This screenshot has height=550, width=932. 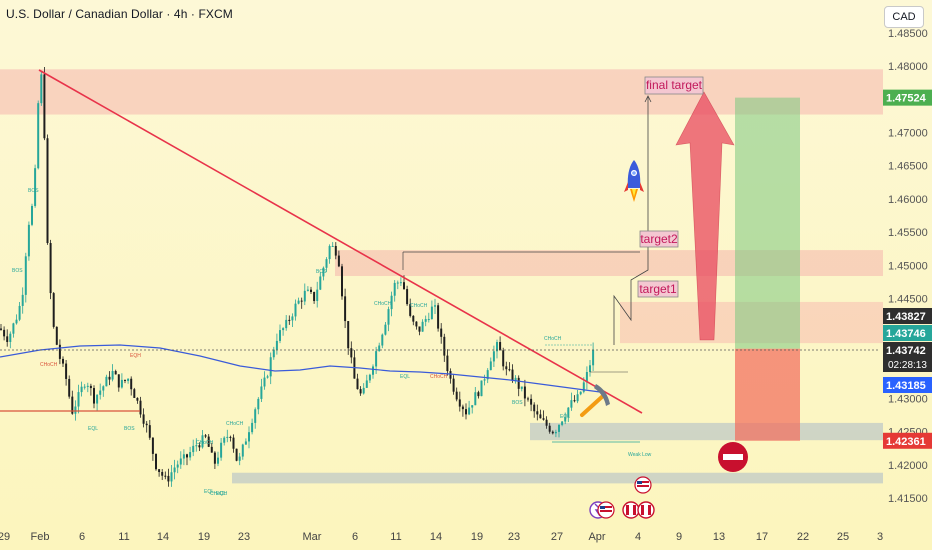 What do you see at coordinates (517, 403) in the screenshot?
I see `structure-label: BOS` at bounding box center [517, 403].